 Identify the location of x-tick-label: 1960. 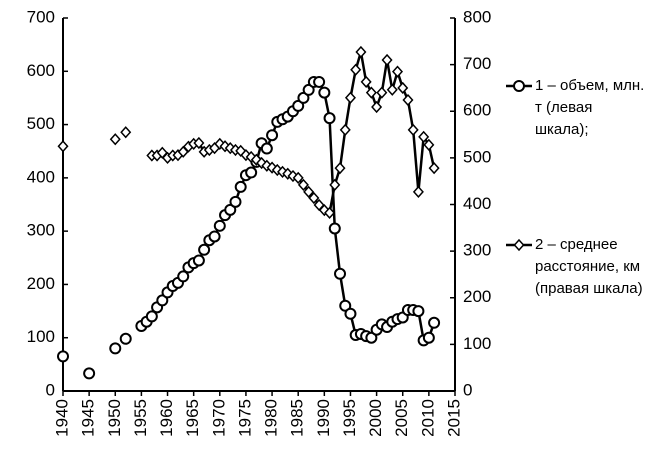
(166, 418).